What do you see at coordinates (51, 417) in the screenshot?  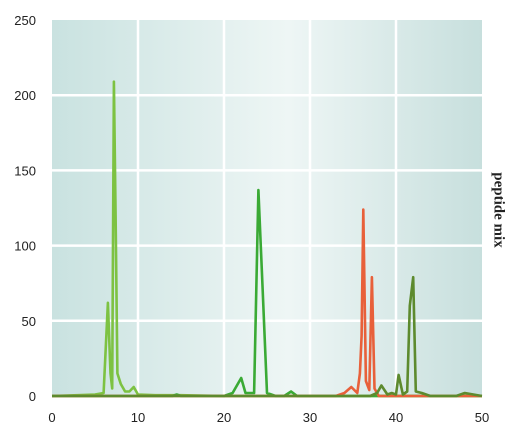 I see `x-tick-label-0: 0` at bounding box center [51, 417].